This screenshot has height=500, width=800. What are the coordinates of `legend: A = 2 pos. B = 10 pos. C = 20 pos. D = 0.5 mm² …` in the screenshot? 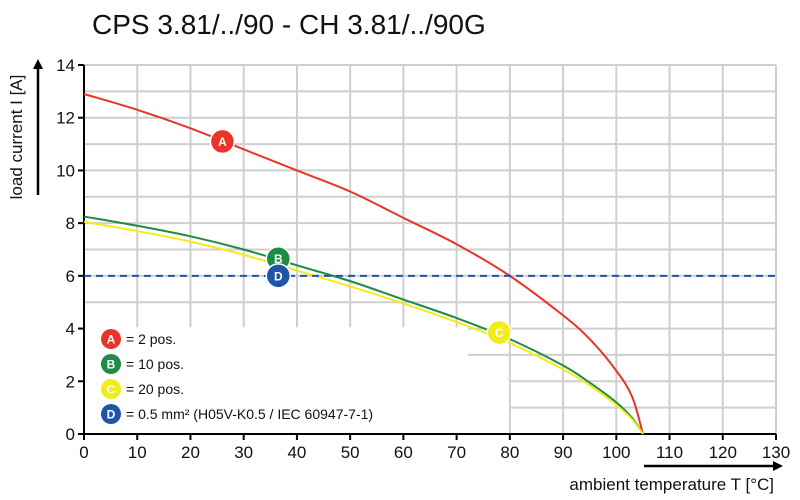 It's located at (237, 376).